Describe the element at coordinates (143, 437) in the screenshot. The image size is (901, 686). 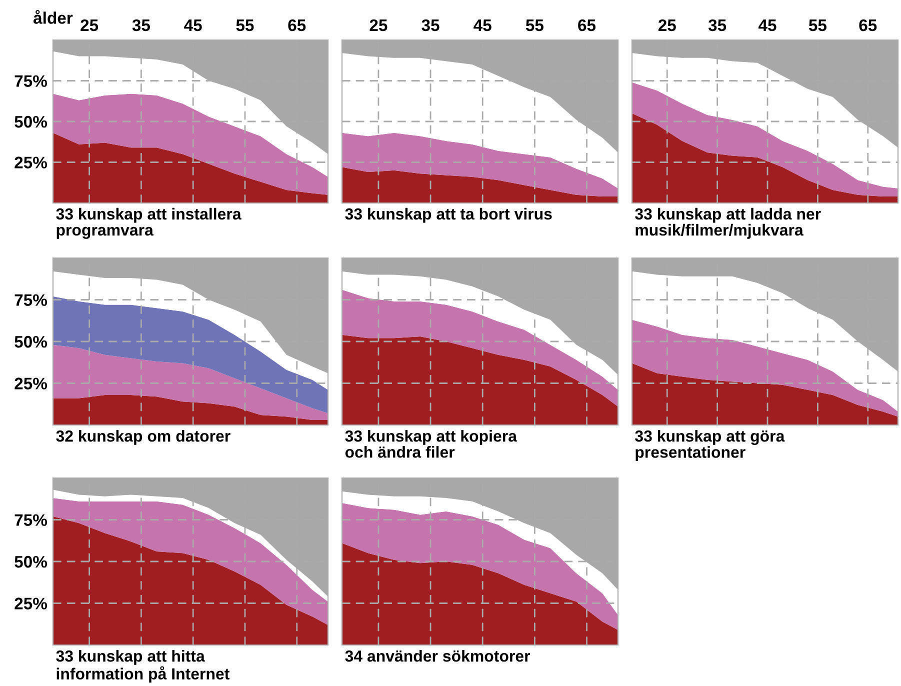
I see `text: 32 kunskap om datorer` at that location.